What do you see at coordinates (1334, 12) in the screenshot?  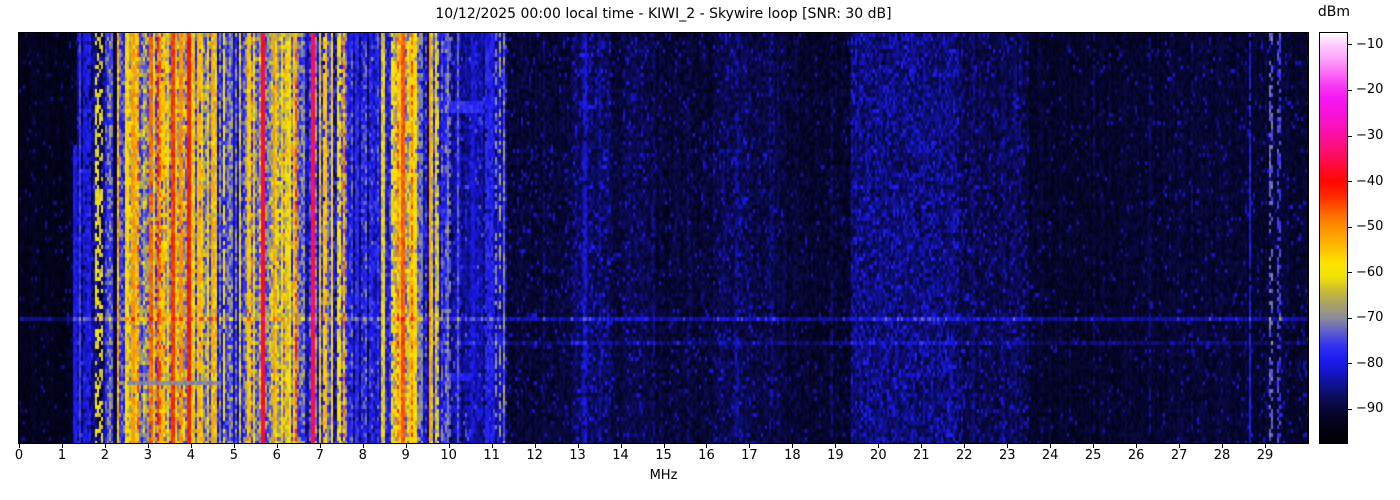 I see `colorbar-unit-label: dBm` at bounding box center [1334, 12].